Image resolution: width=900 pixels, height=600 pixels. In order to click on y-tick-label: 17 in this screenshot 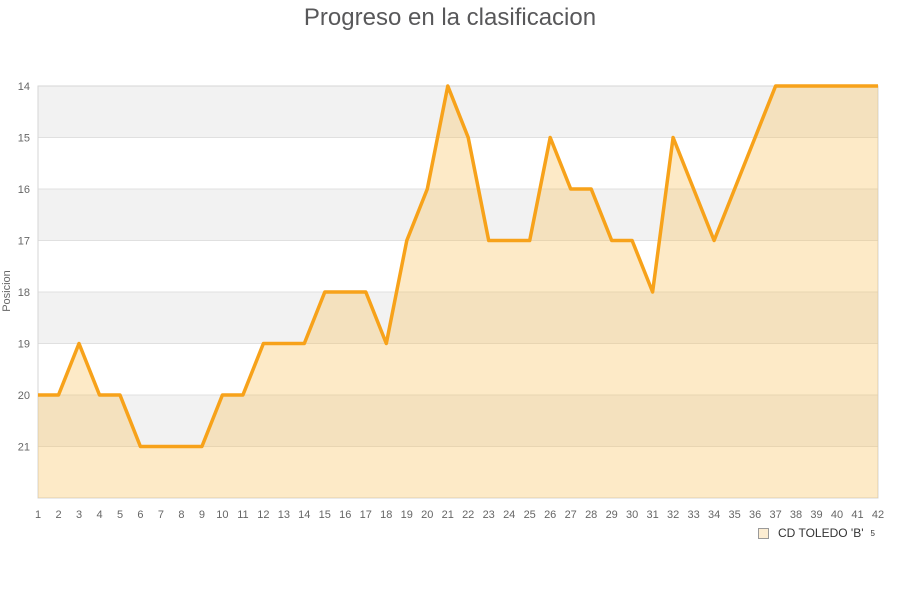, I will do `click(24, 242)`.